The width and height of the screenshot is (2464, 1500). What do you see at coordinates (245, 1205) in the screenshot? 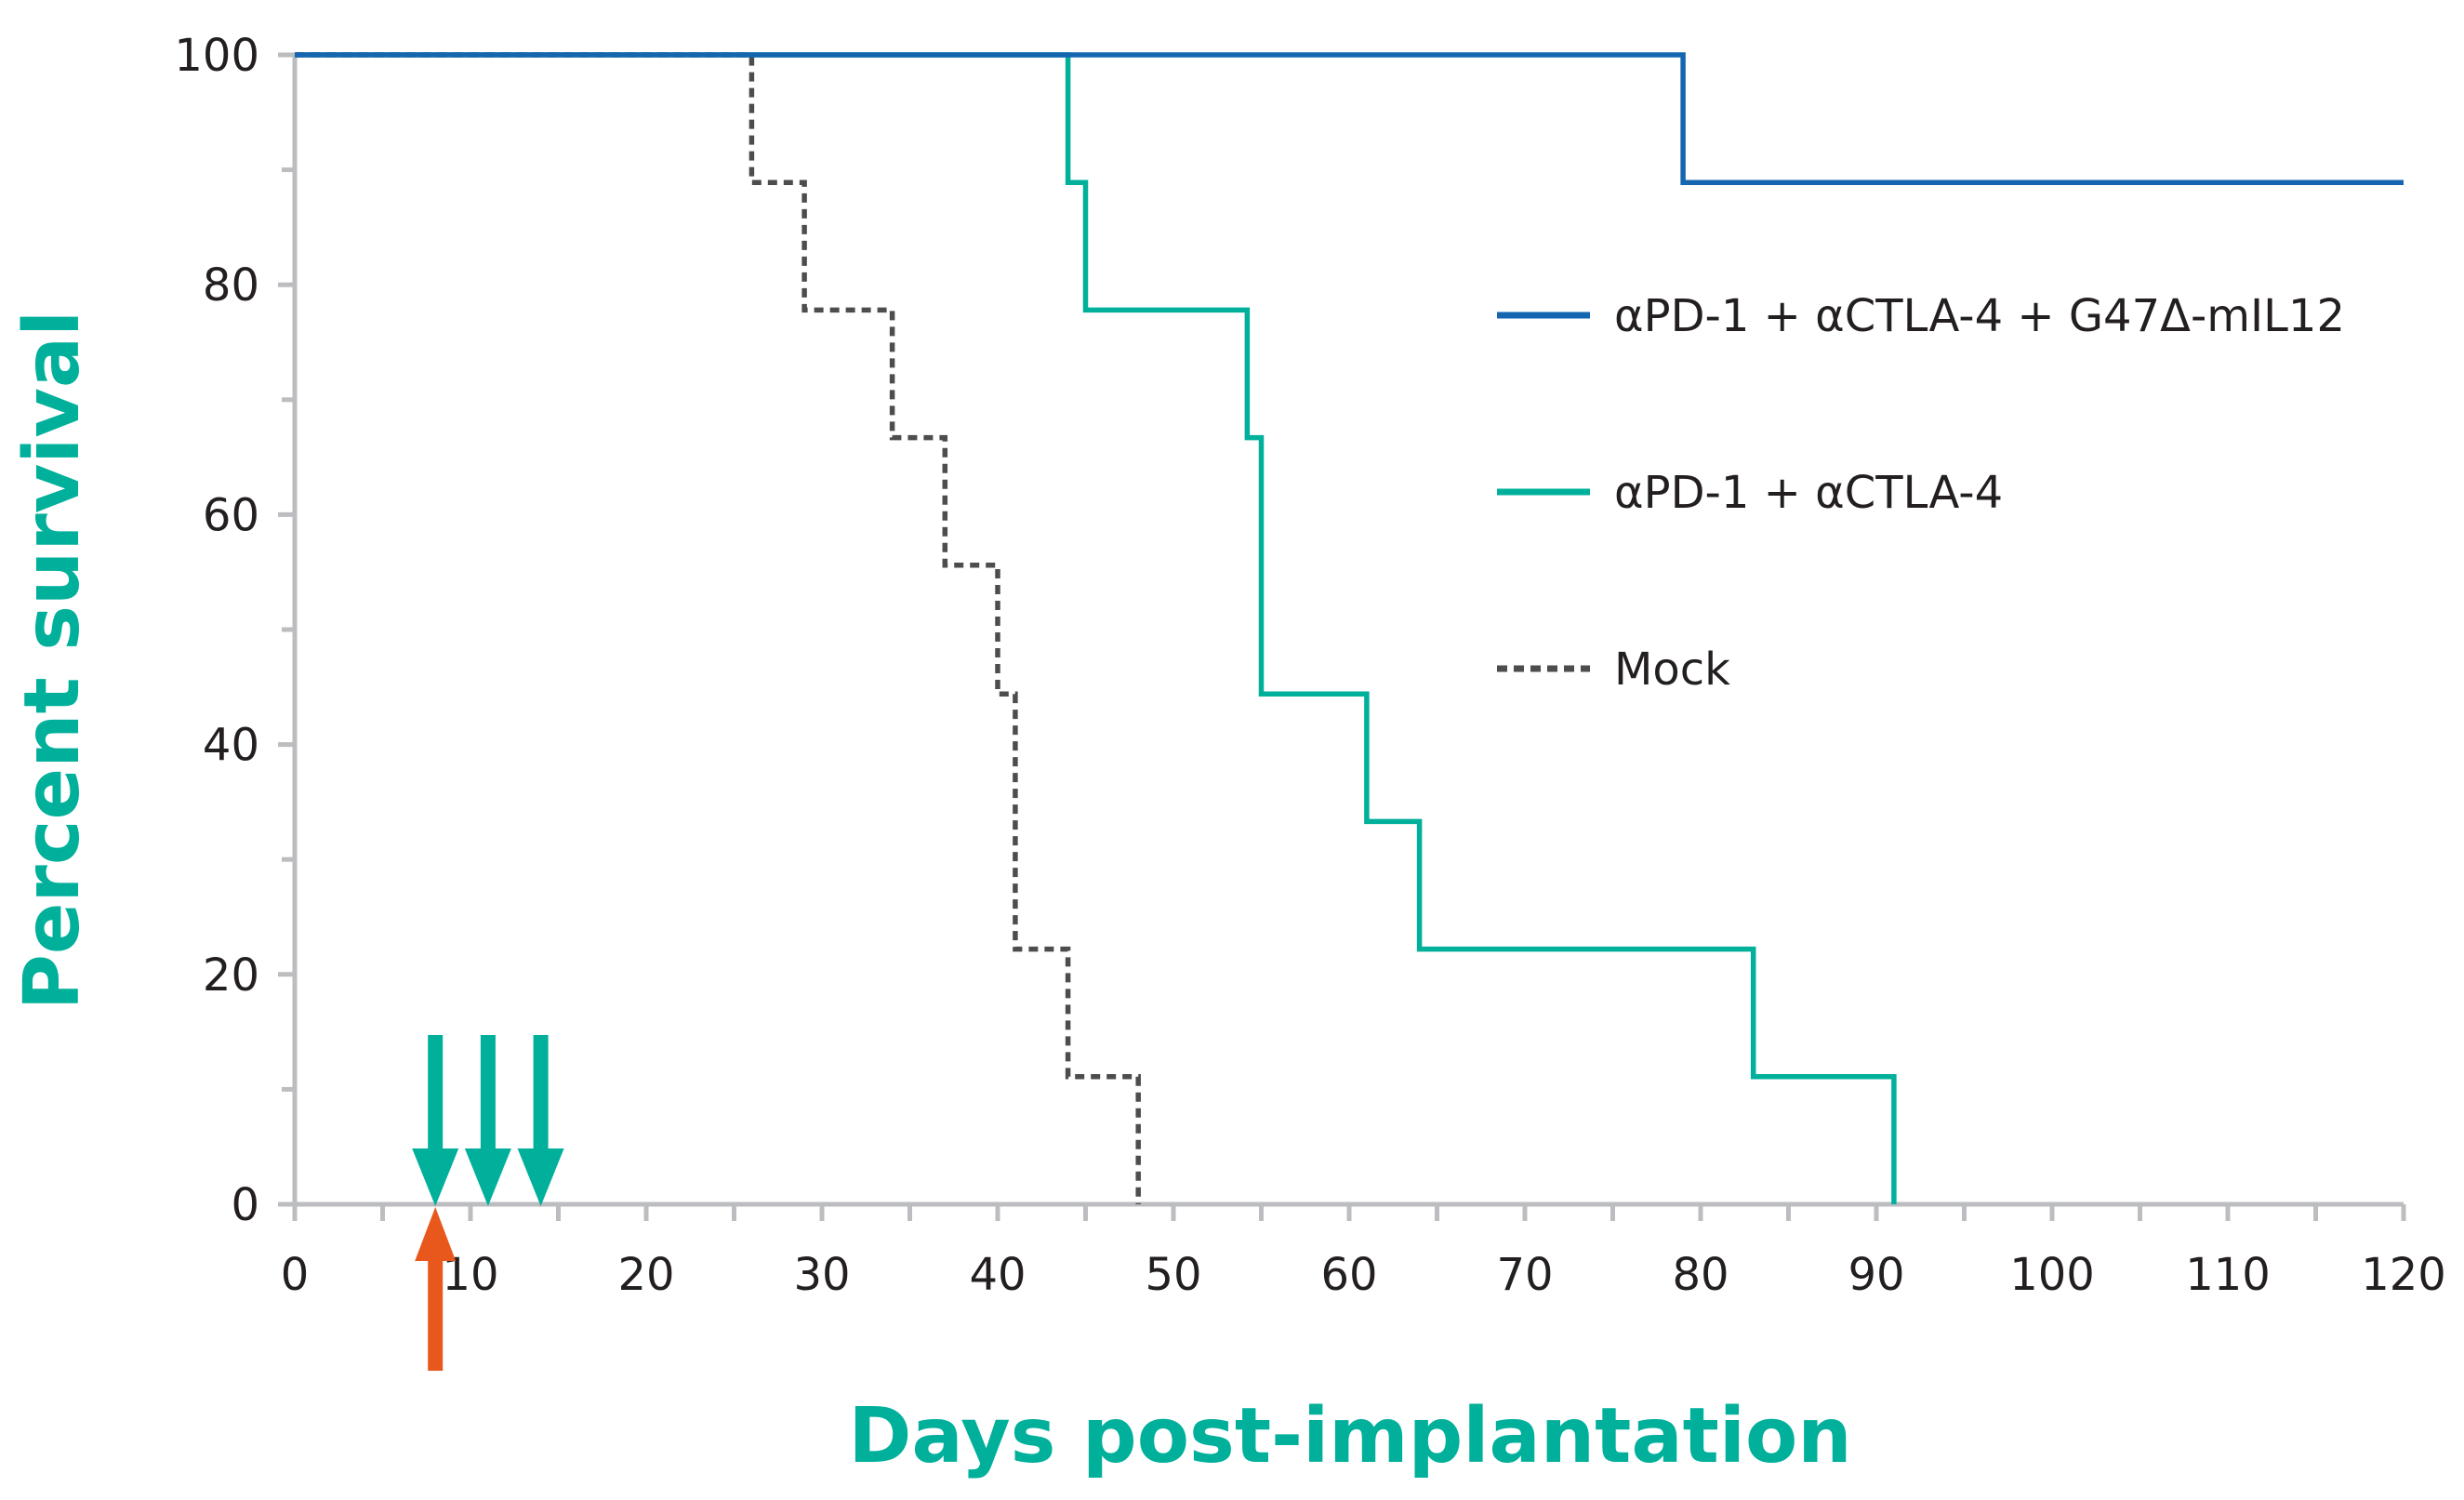
I see `y-tick-label: 0` at bounding box center [245, 1205].